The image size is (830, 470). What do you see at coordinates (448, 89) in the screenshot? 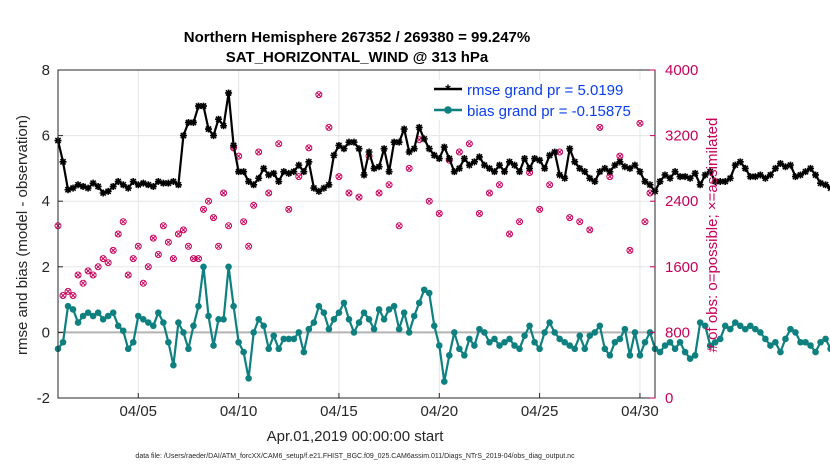
I see `legend-rmse-marker: *` at bounding box center [448, 89].